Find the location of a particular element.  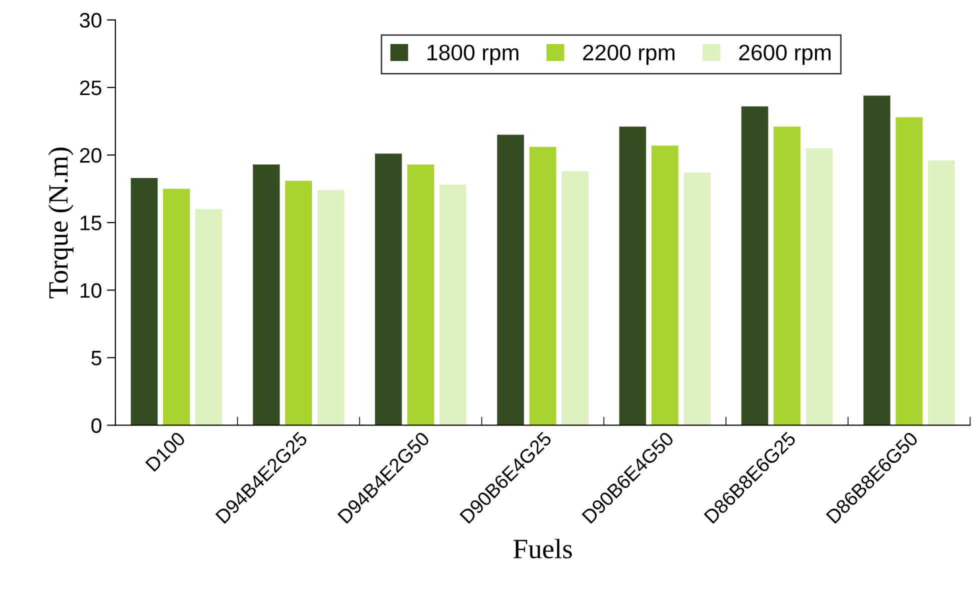

y-tick-label: 10 is located at coordinates (91, 290).